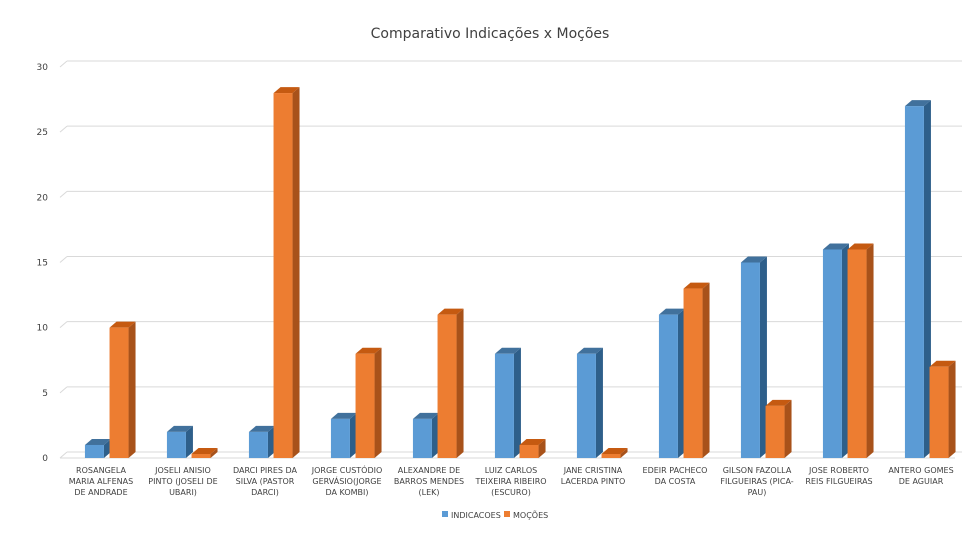 The width and height of the screenshot is (980, 551). I want to click on category-label: LUIZ CARLOS TEIXEIRA RIBEIRO (ESCURO), so click(510, 481).